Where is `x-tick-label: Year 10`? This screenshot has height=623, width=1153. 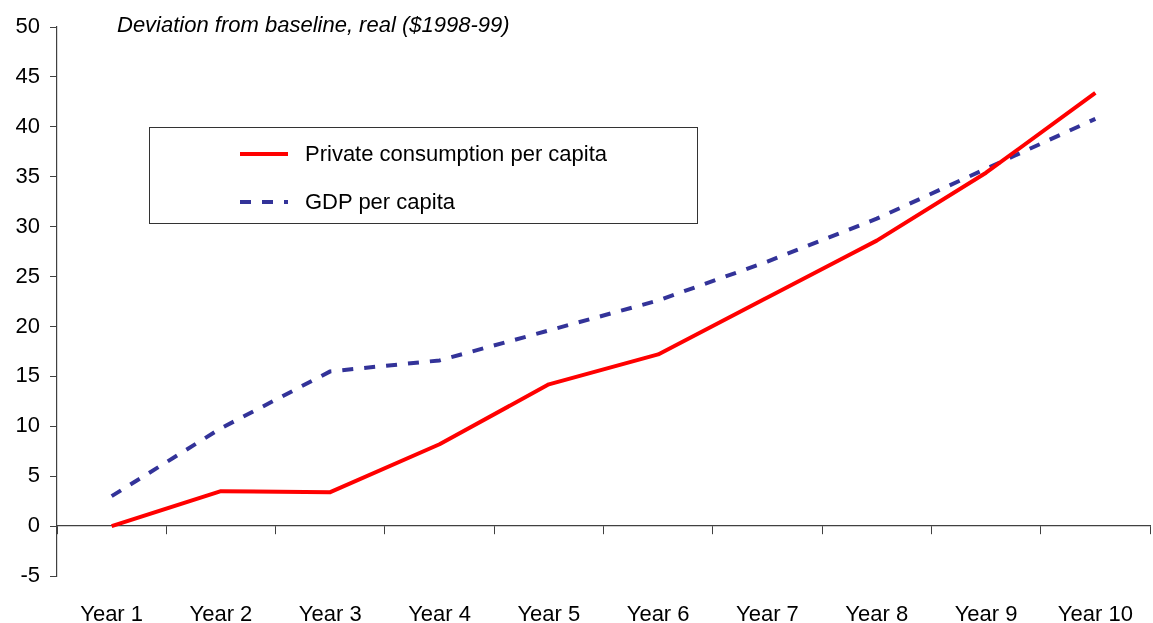 x-tick-label: Year 10 is located at coordinates (1095, 612).